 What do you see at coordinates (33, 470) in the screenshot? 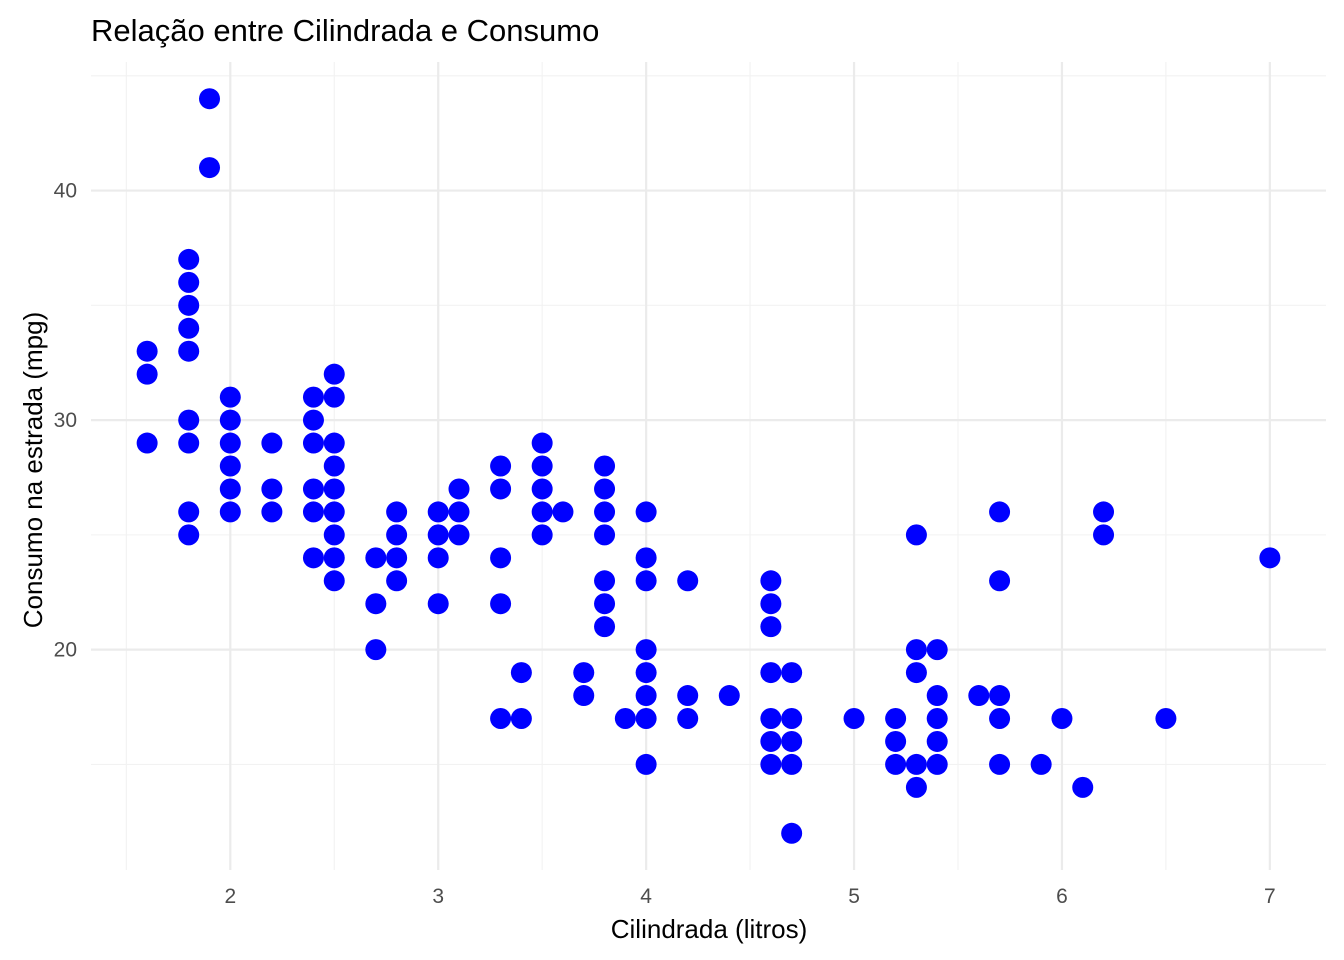
I see `y-axis-title: Consumo na estrada (mpg)` at bounding box center [33, 470].